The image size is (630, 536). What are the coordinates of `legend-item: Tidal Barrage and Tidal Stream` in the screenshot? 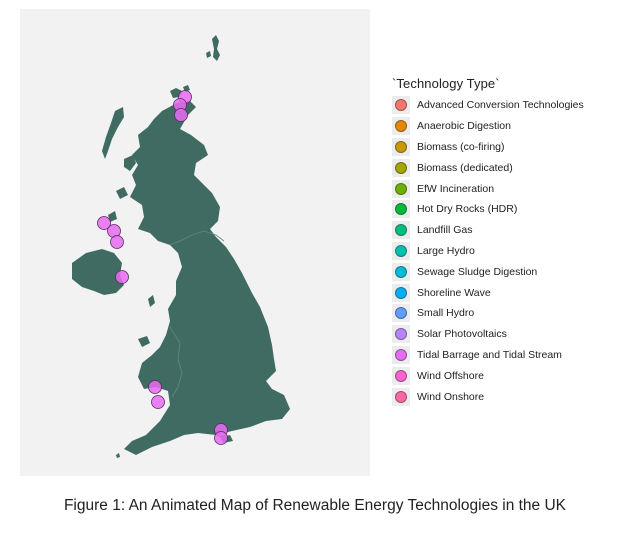 It's located at (507, 355).